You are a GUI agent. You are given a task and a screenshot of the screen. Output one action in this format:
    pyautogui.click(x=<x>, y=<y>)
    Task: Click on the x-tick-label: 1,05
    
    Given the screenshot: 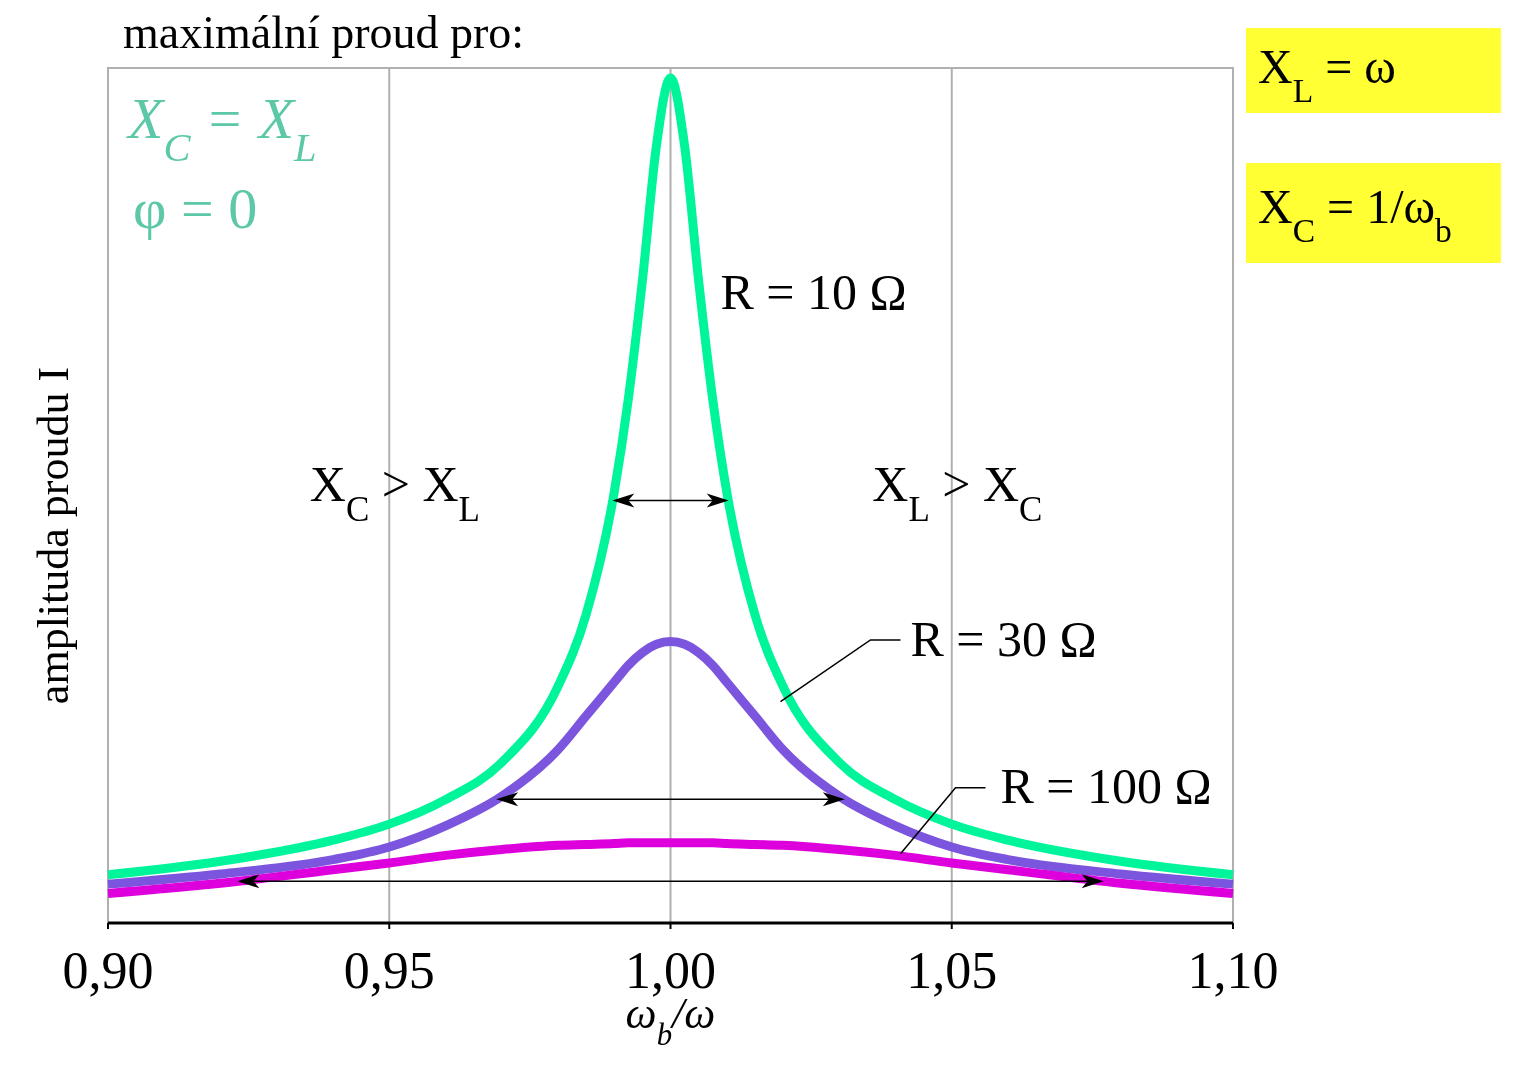 What is the action you would take?
    pyautogui.click(x=952, y=970)
    